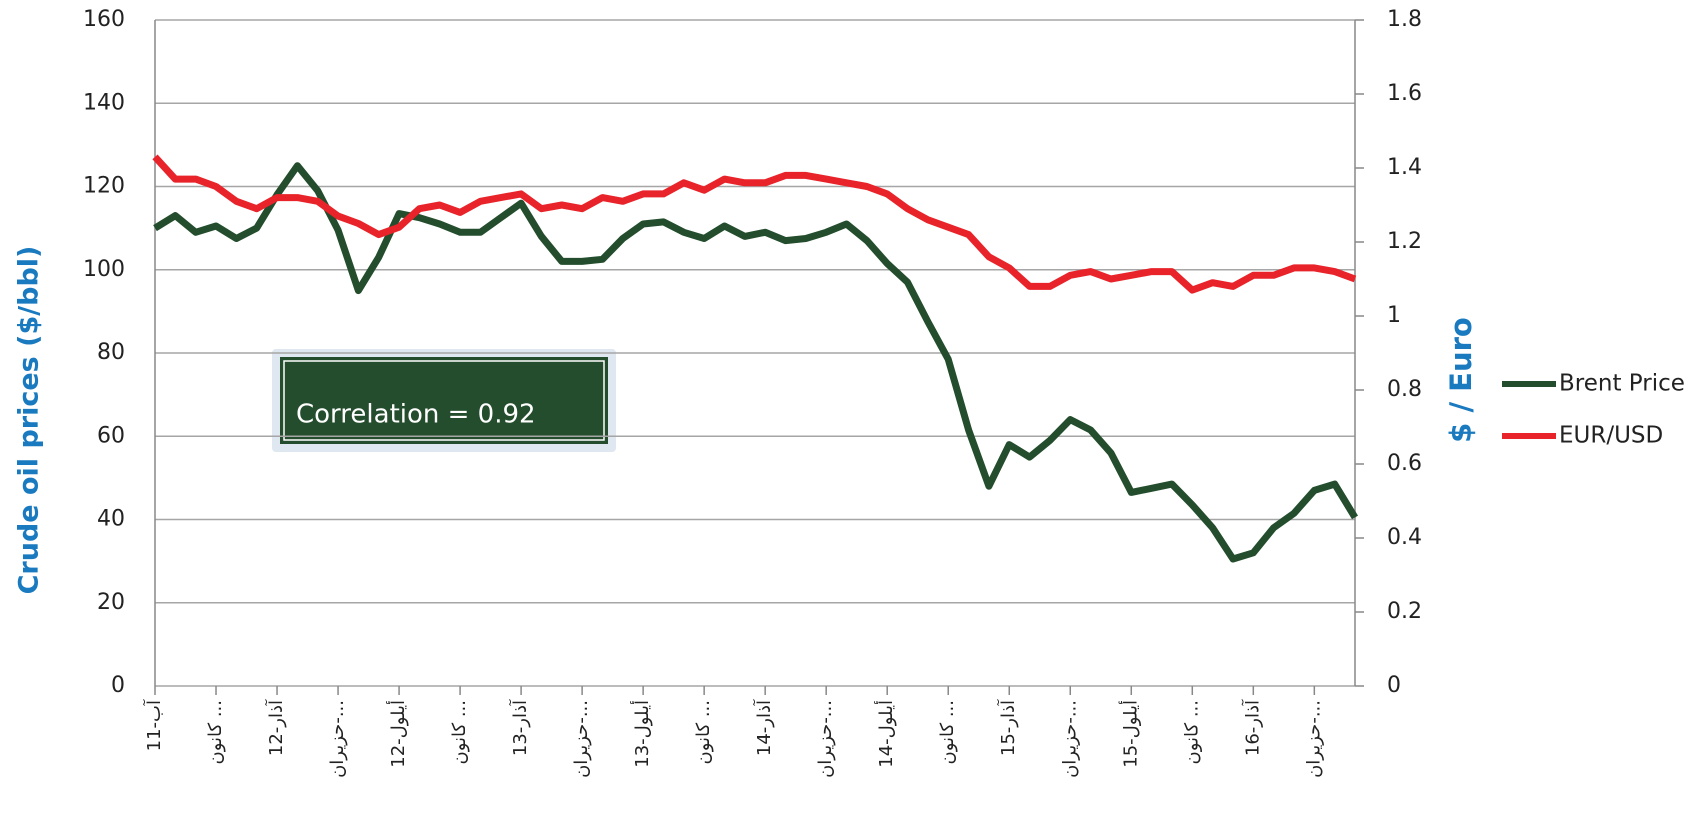  I want to click on y-tick-label: 0, so click(118, 685).